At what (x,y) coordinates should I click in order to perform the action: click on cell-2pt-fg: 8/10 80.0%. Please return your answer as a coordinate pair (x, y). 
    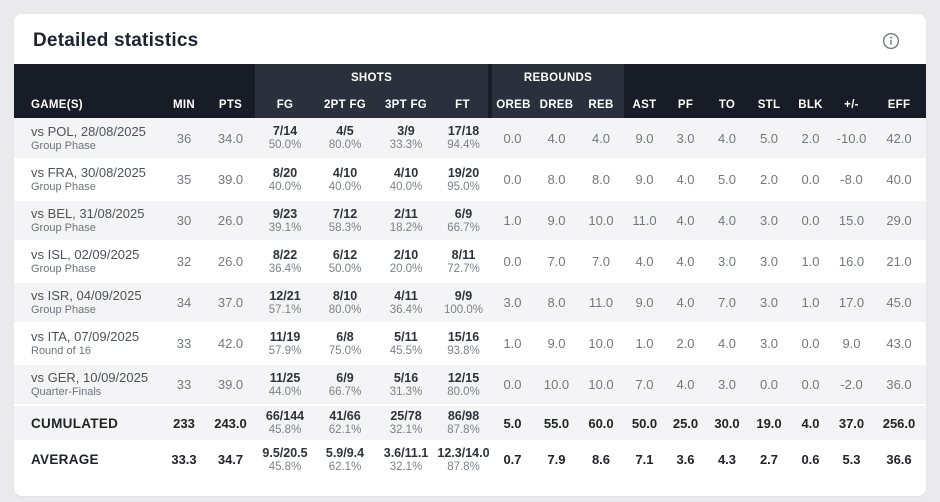
    Looking at the image, I should click on (345, 302).